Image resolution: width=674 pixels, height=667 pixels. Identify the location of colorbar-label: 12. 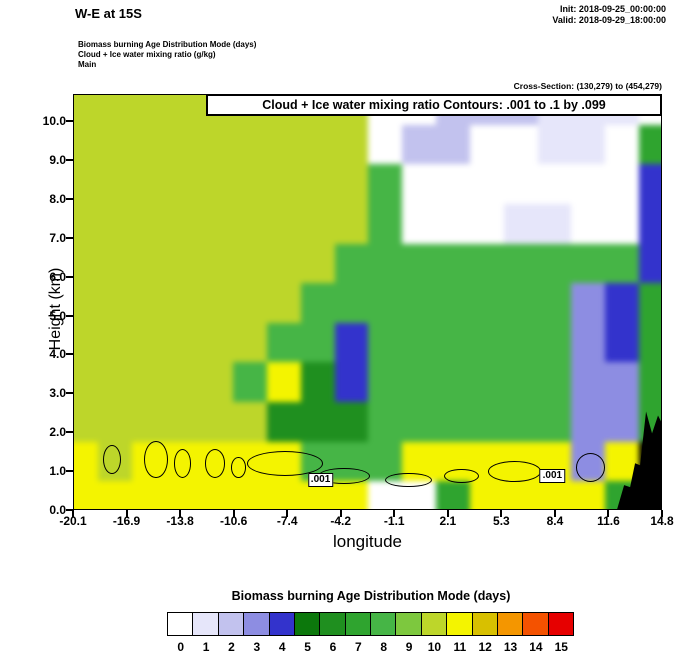
(485, 647).